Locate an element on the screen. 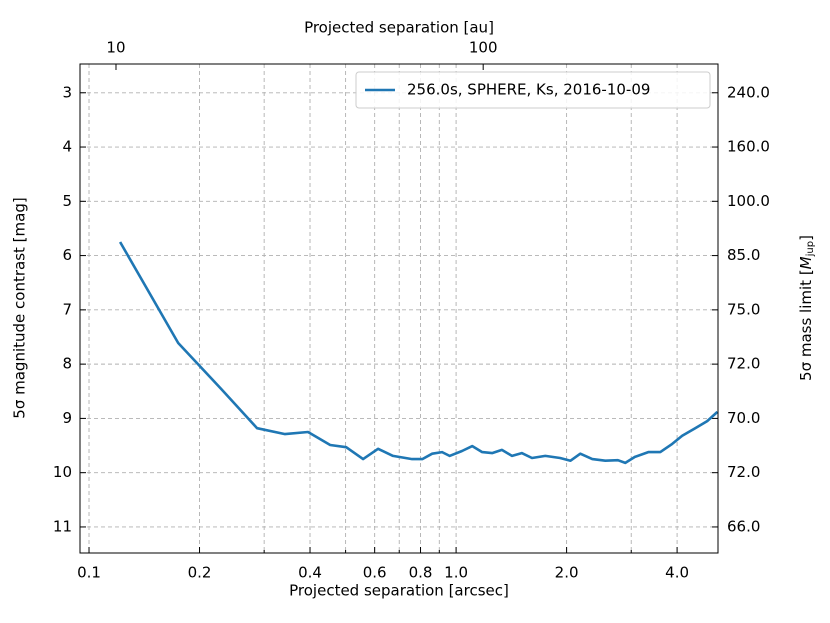 Image resolution: width=830 pixels, height=623 pixels. x-tick-label: 4.0 is located at coordinates (677, 573).